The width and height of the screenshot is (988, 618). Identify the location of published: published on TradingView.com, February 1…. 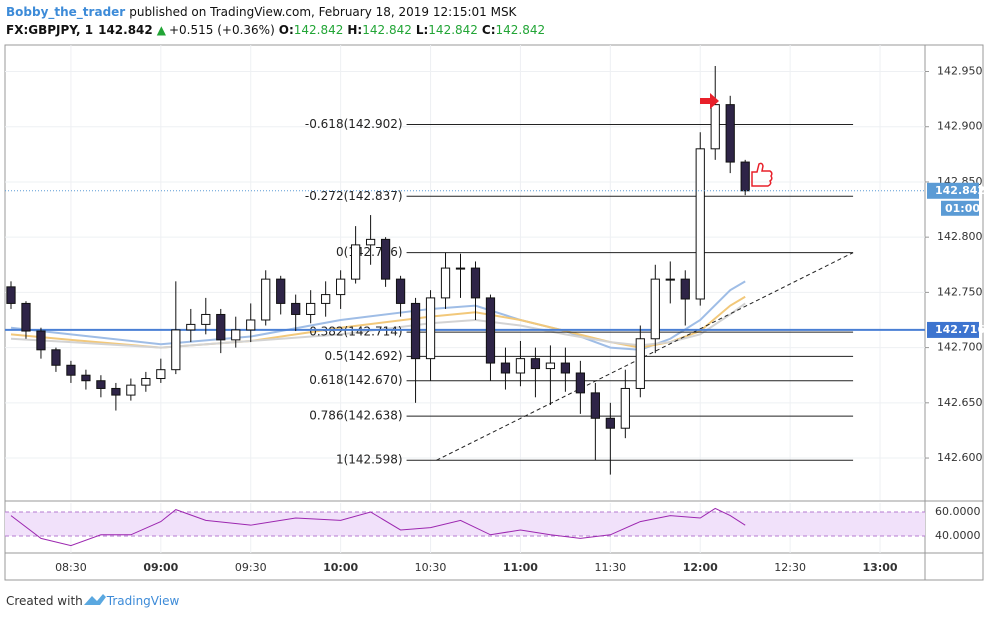
(323, 12).